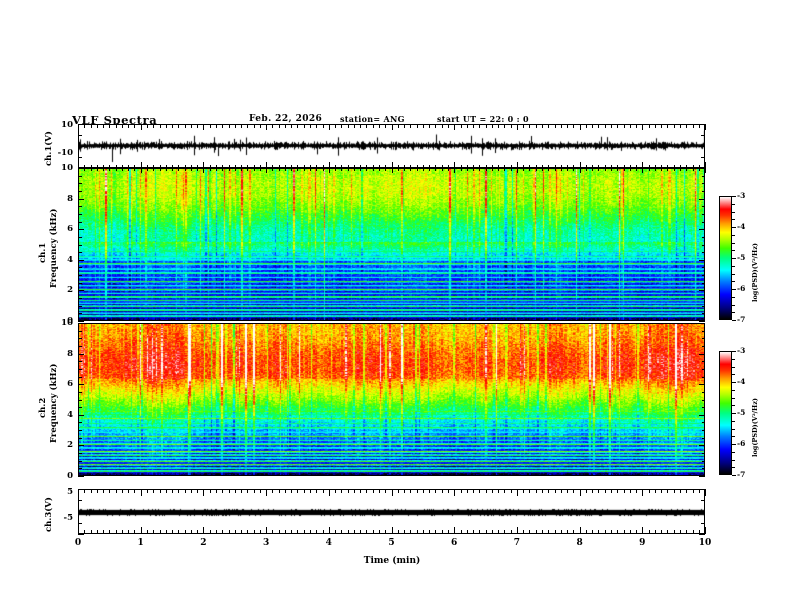  Describe the element at coordinates (140, 543) in the screenshot. I see `xtick-label-1: 1` at that location.